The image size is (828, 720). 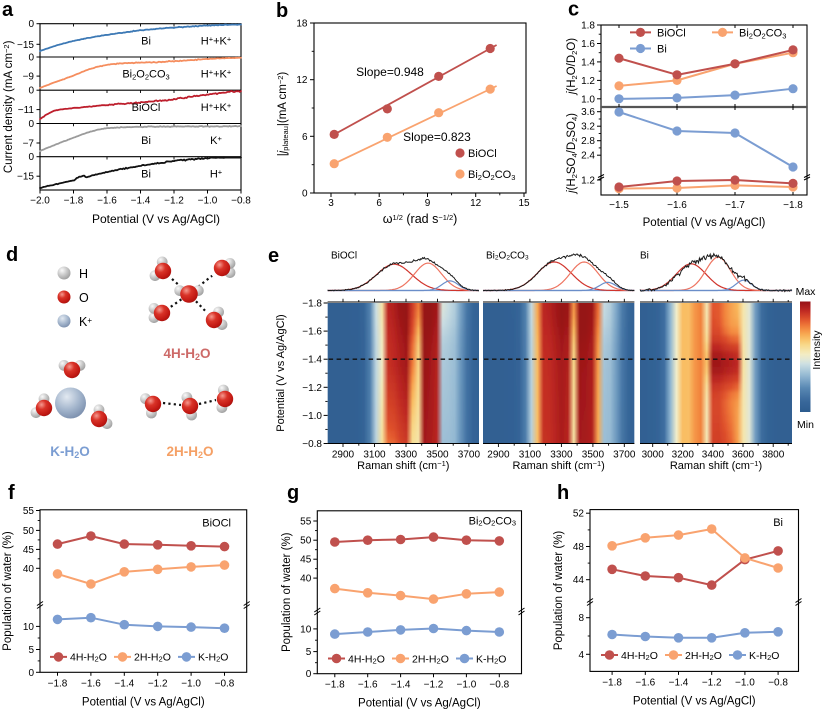 What do you see at coordinates (588, 62) in the screenshot?
I see `svg-text: 1.4` at bounding box center [588, 62].